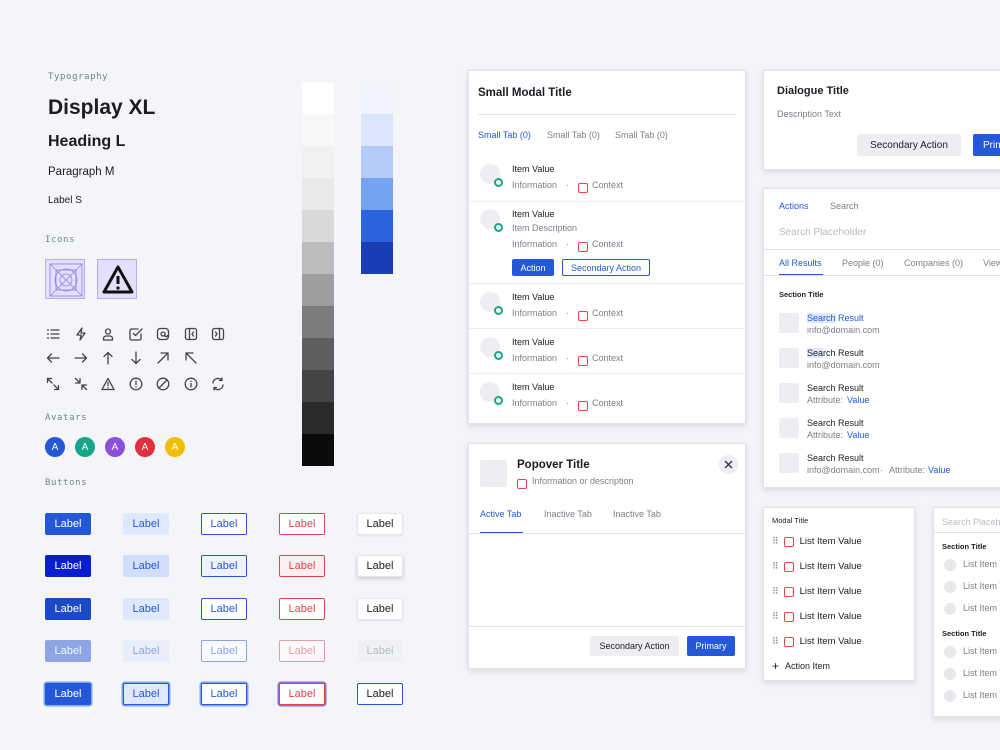  I want to click on tab-active: Active Tab, so click(501, 514).